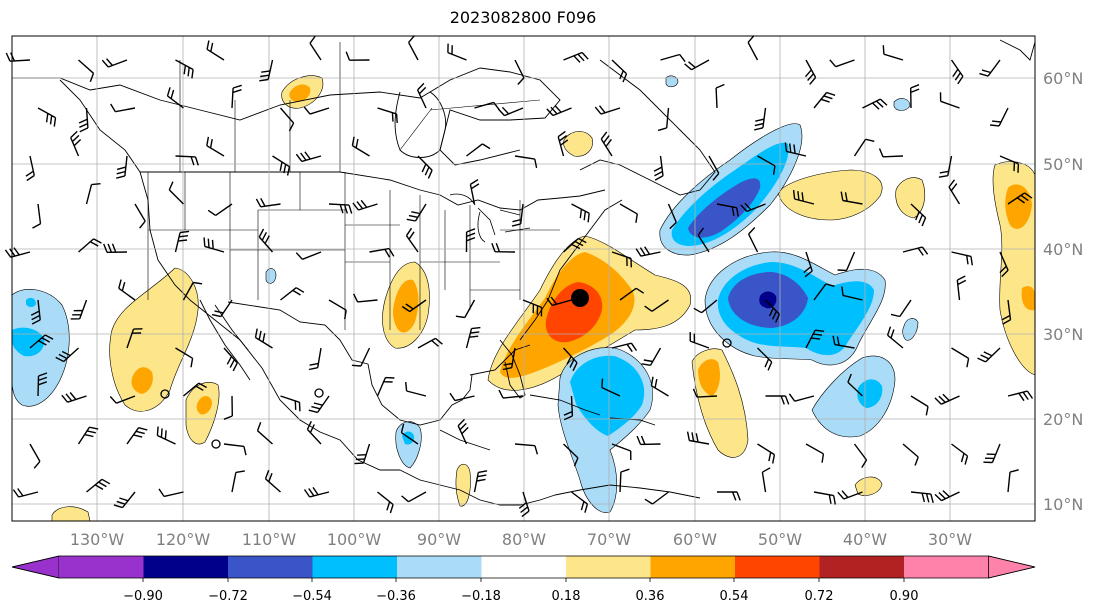 The width and height of the screenshot is (1105, 615). I want to click on lon-label: 40°W, so click(865, 539).